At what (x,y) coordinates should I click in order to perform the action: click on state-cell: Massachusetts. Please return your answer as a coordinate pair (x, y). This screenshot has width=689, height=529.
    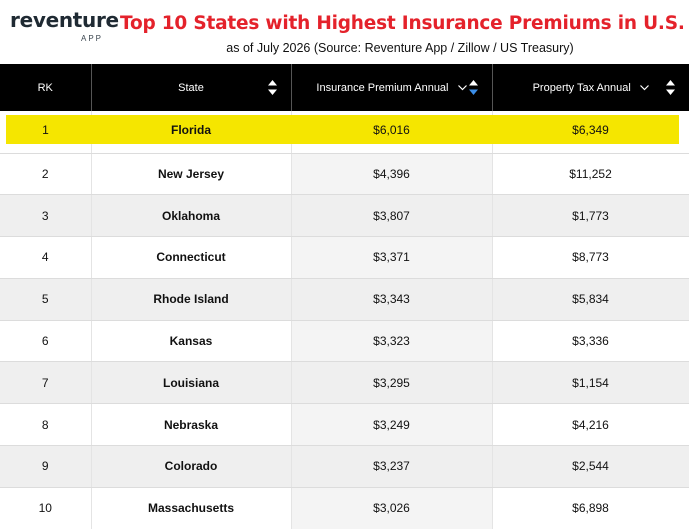
    Looking at the image, I should click on (191, 508).